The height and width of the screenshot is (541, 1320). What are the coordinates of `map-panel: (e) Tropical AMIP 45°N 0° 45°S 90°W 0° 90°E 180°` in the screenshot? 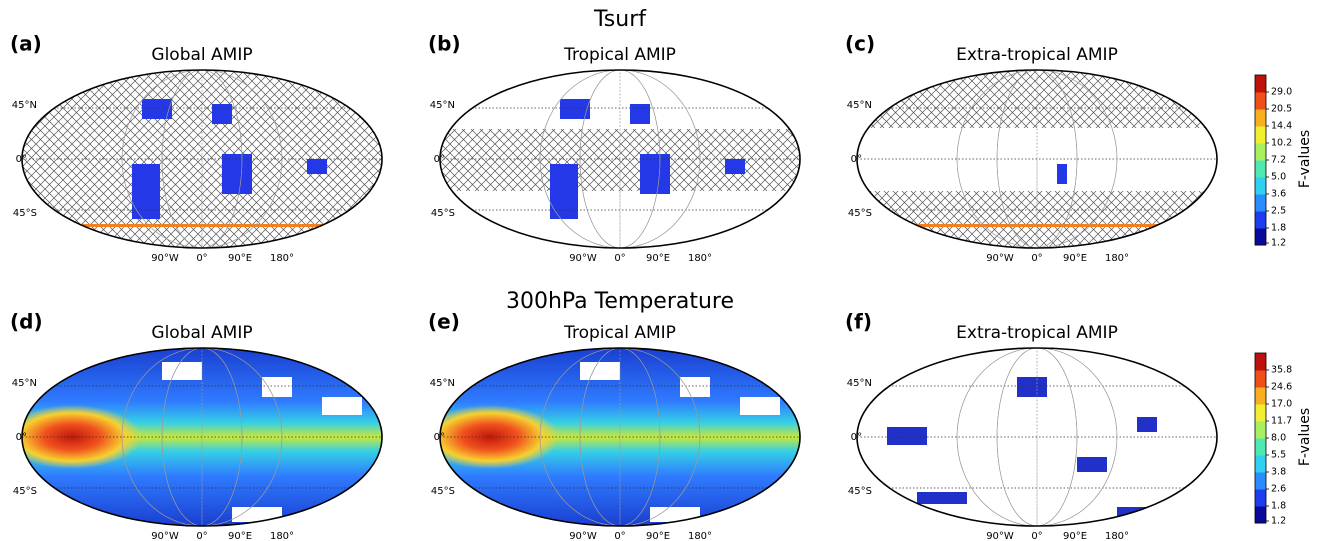 It's located at (614, 425).